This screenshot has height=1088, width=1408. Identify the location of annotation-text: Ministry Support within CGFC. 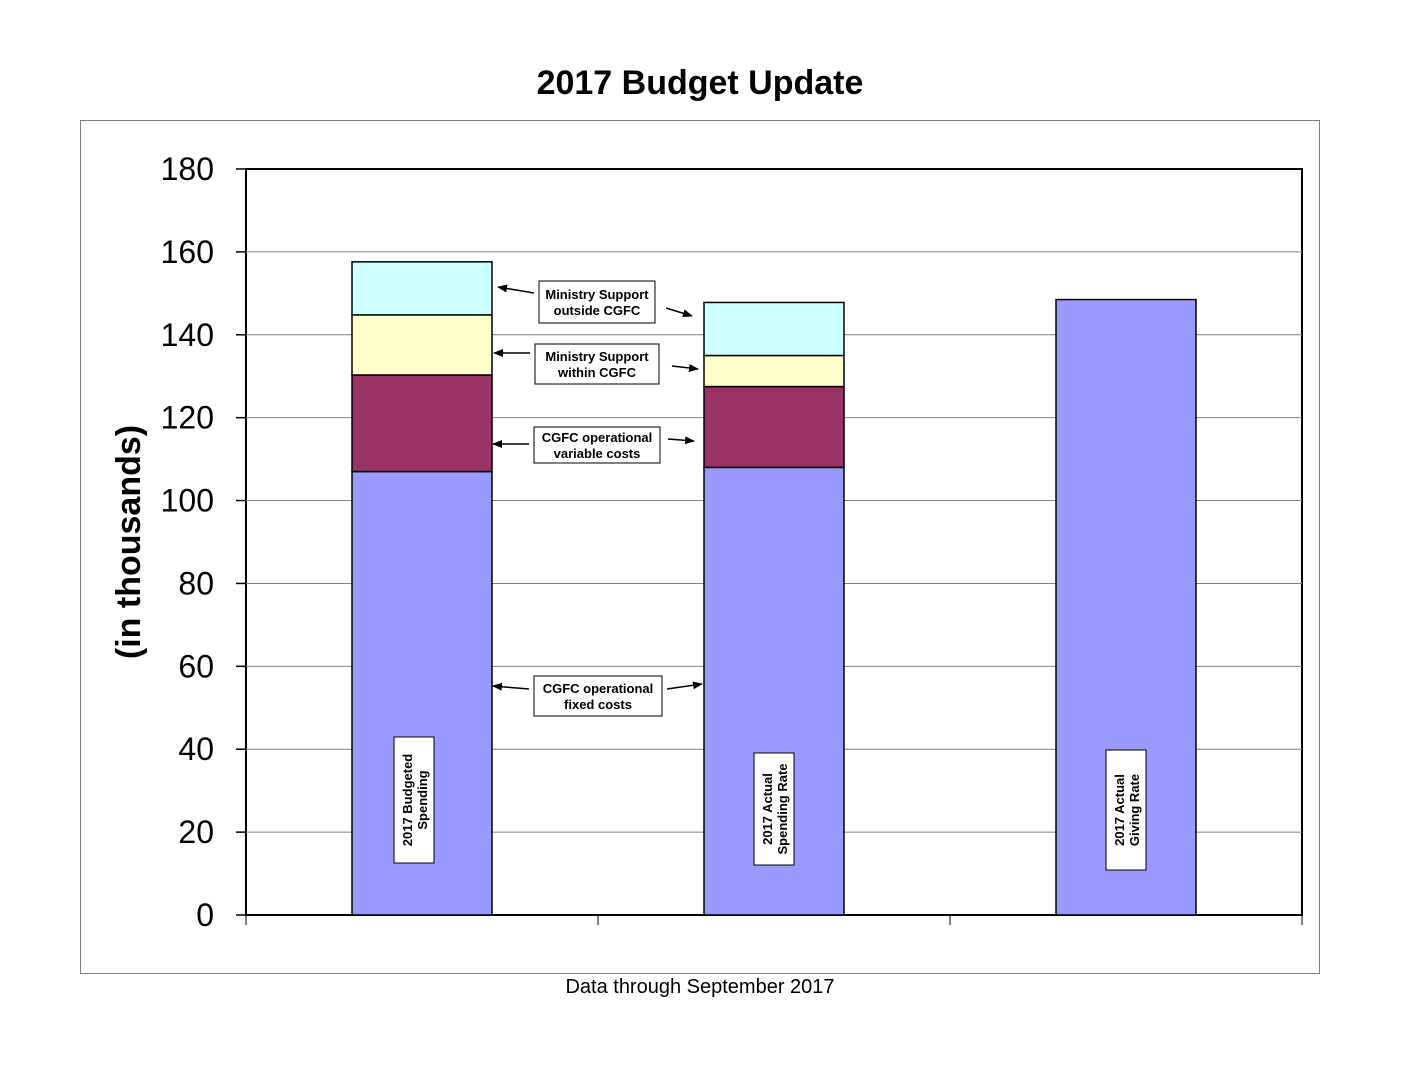
(597, 364).